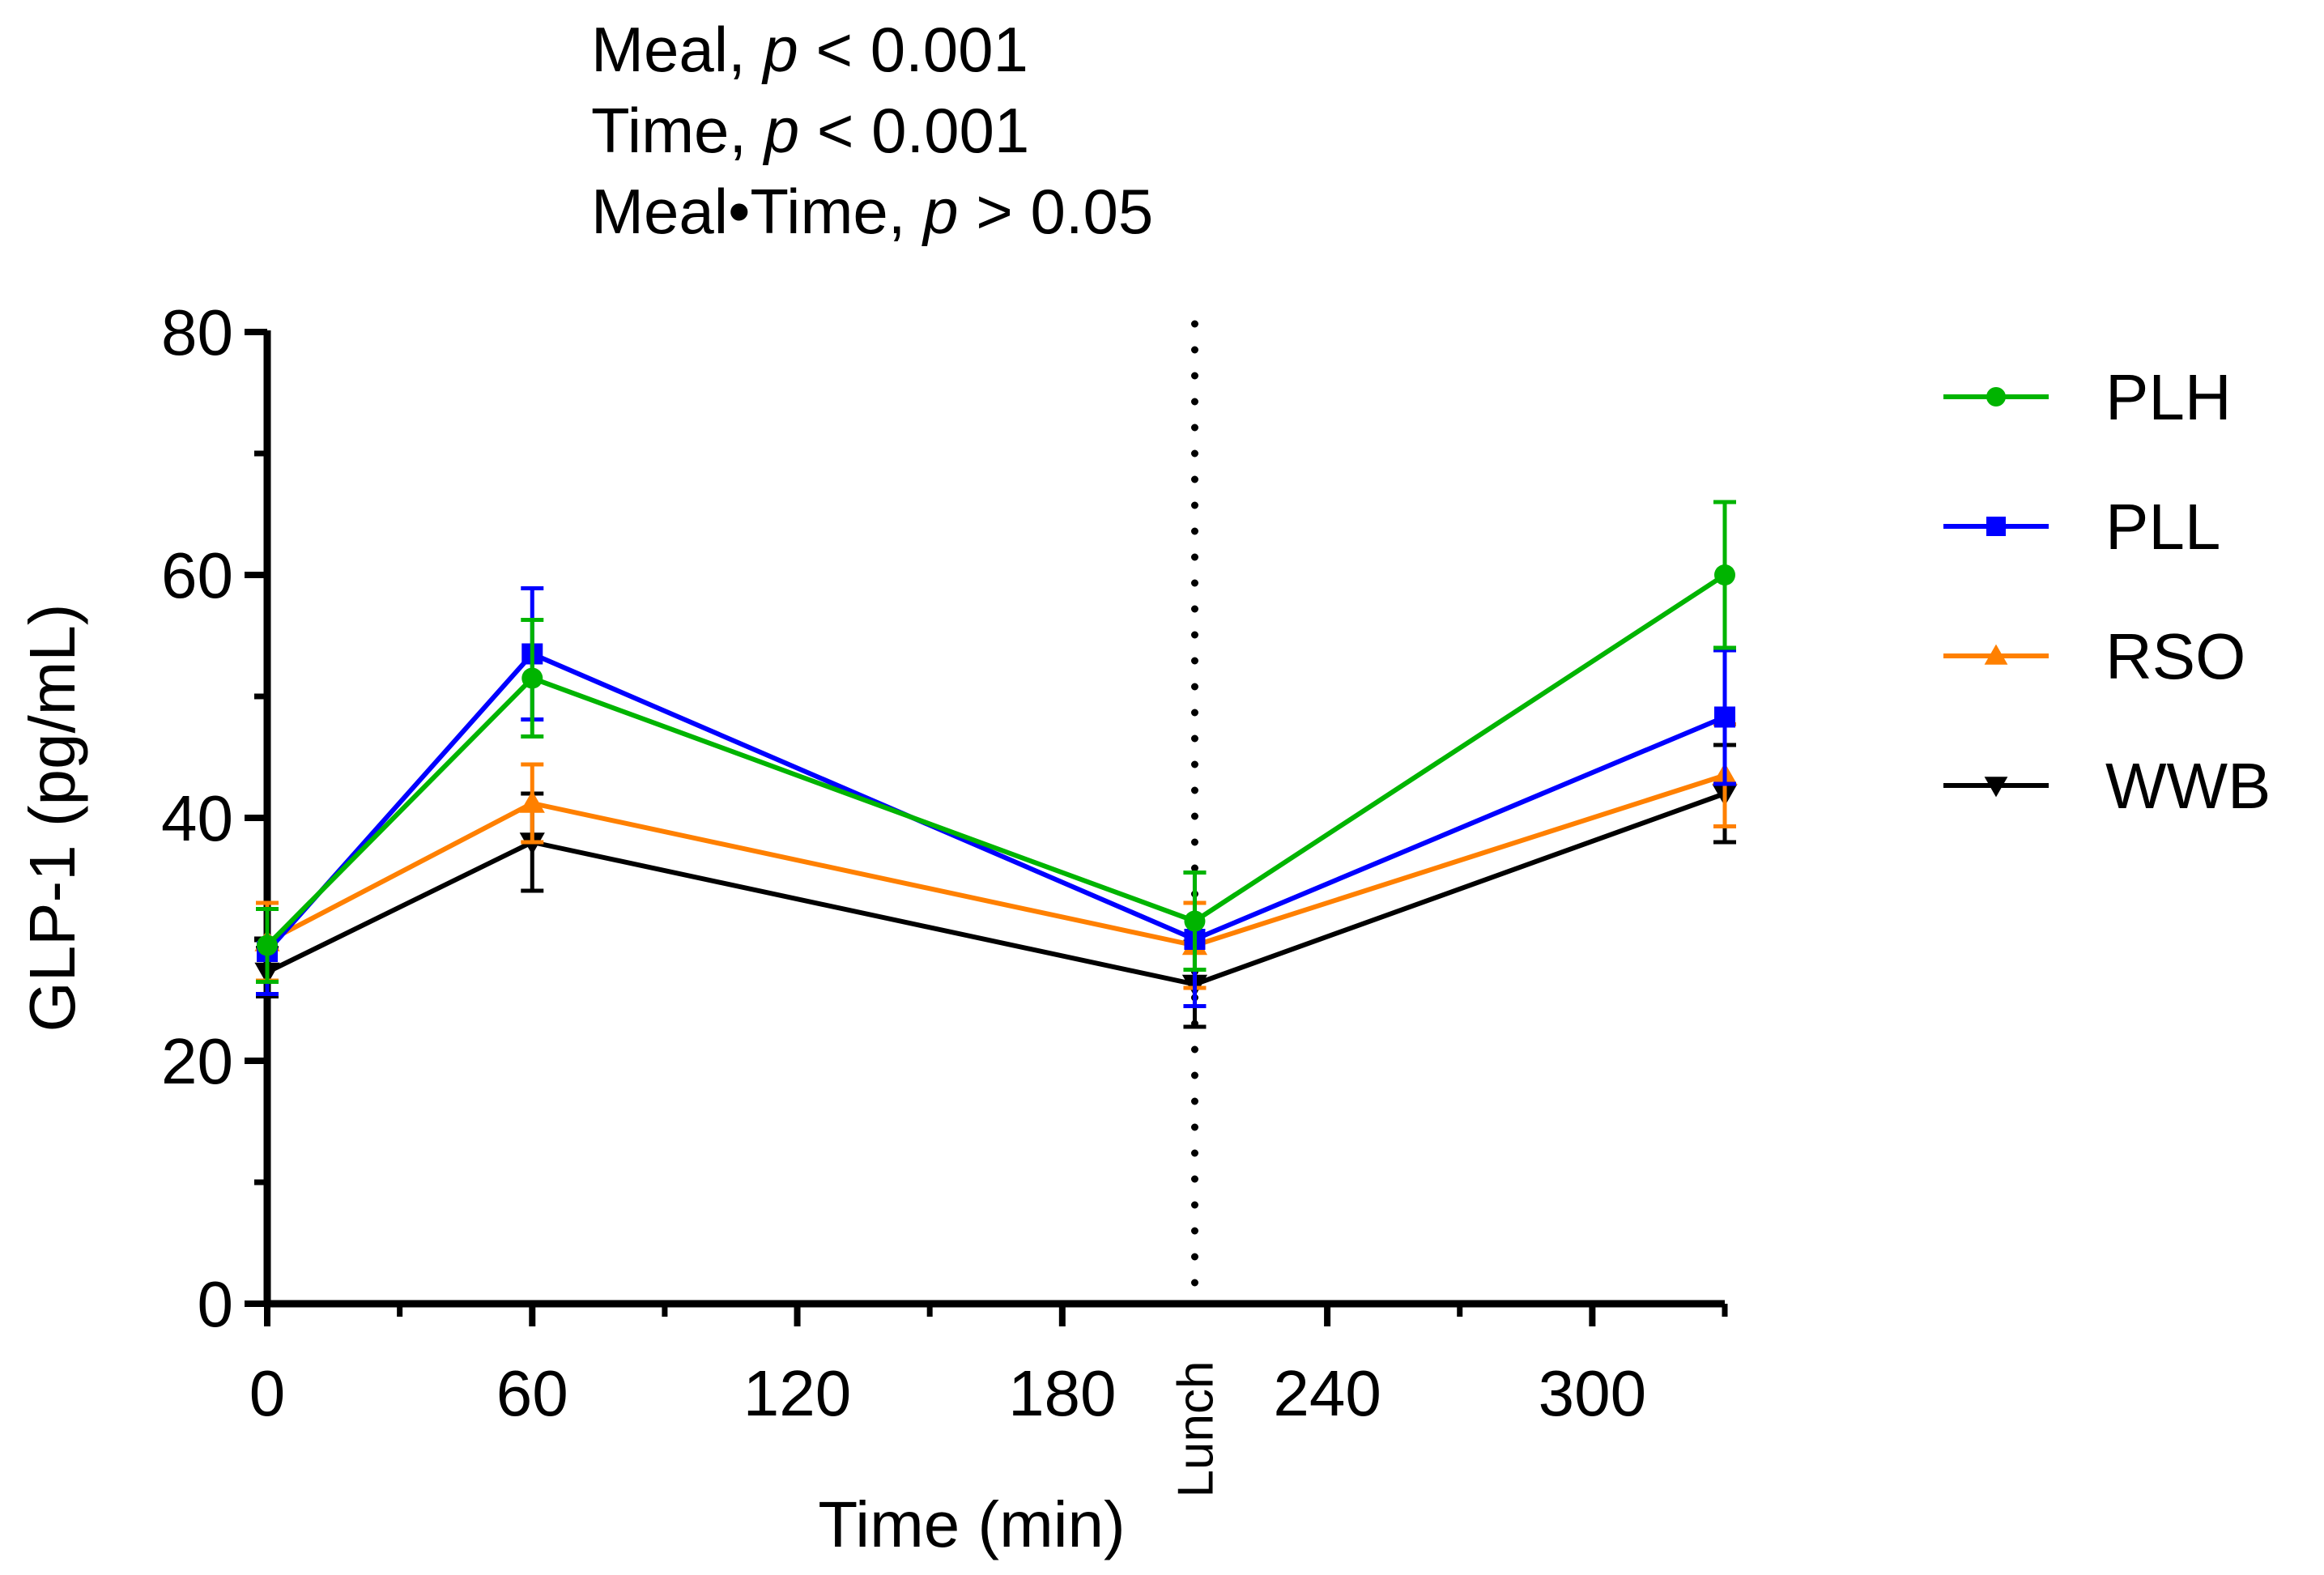  Describe the element at coordinates (1592, 1393) in the screenshot. I see `x-tick-label: 300` at that location.